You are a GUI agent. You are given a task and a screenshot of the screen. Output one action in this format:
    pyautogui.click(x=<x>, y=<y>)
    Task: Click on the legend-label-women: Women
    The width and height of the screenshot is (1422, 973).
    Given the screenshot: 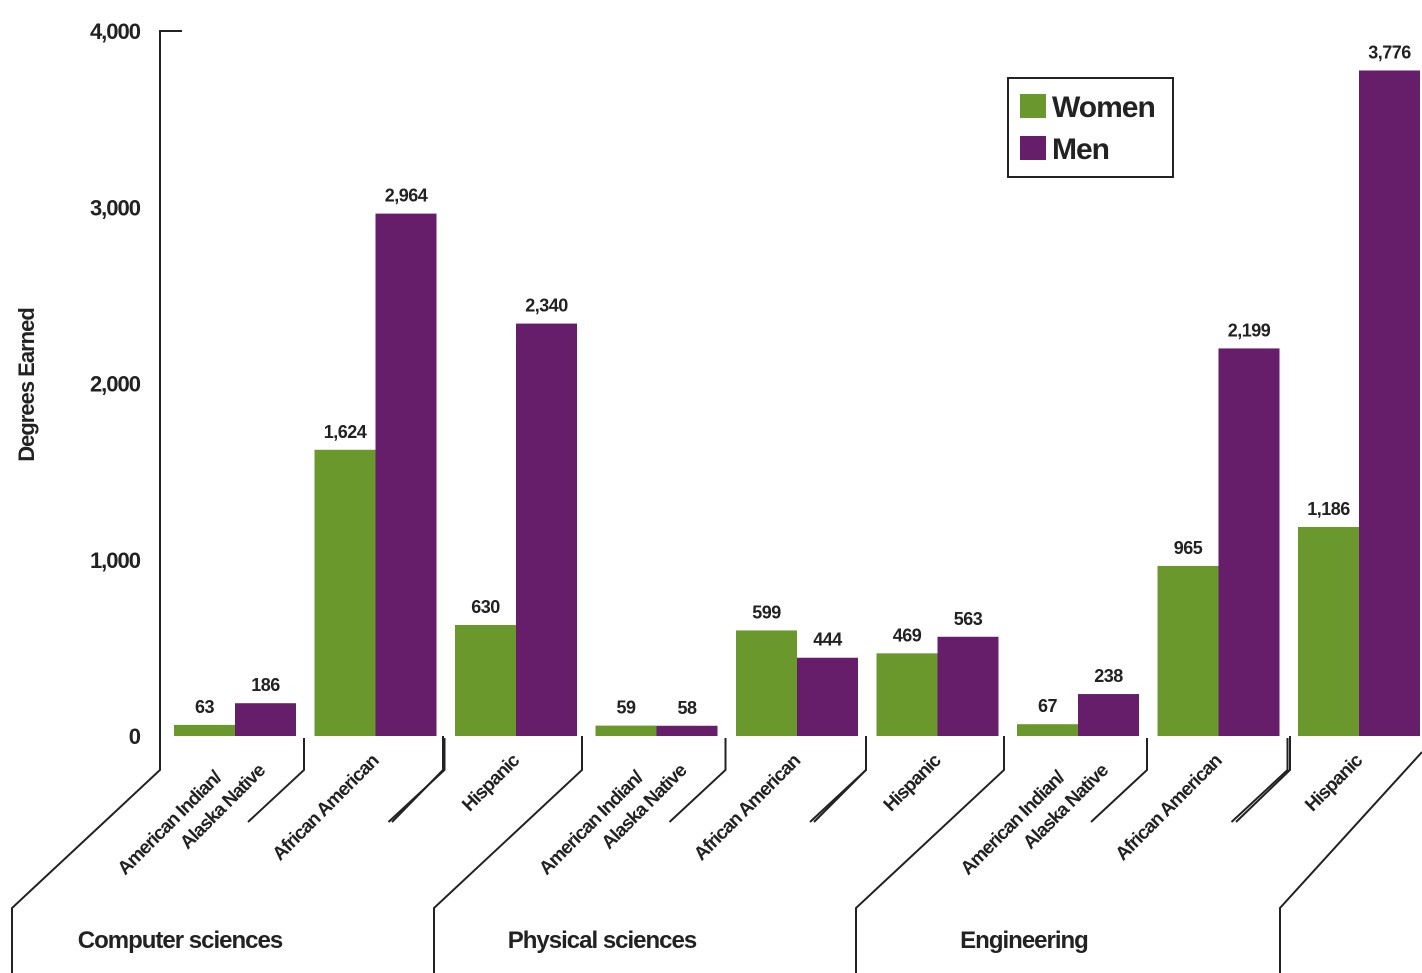 What is the action you would take?
    pyautogui.click(x=1103, y=107)
    